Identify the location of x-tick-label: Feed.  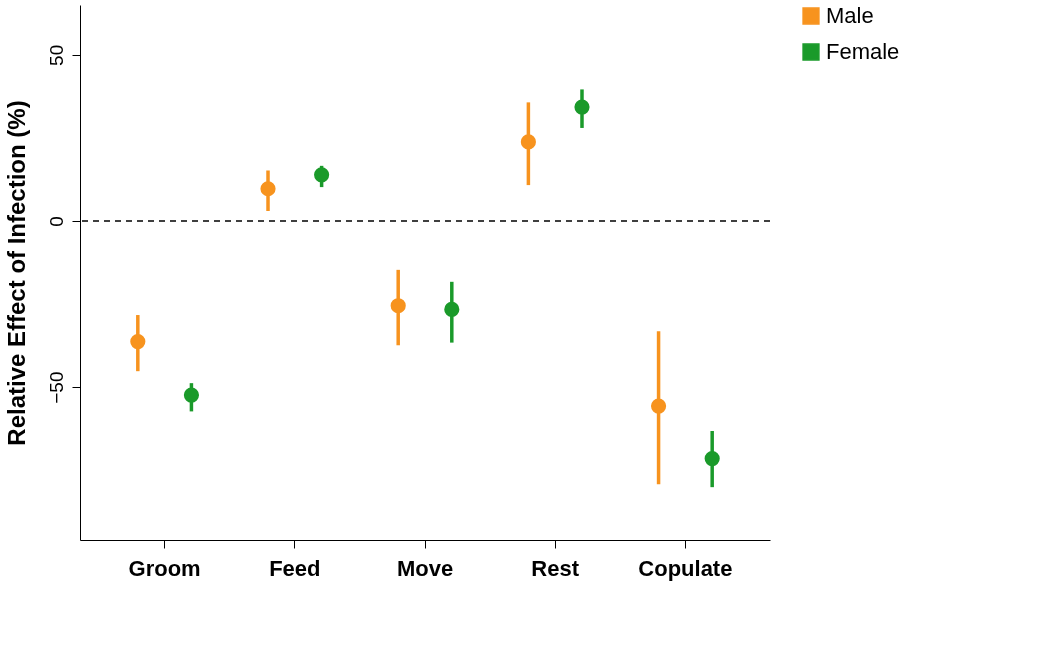
(295, 568).